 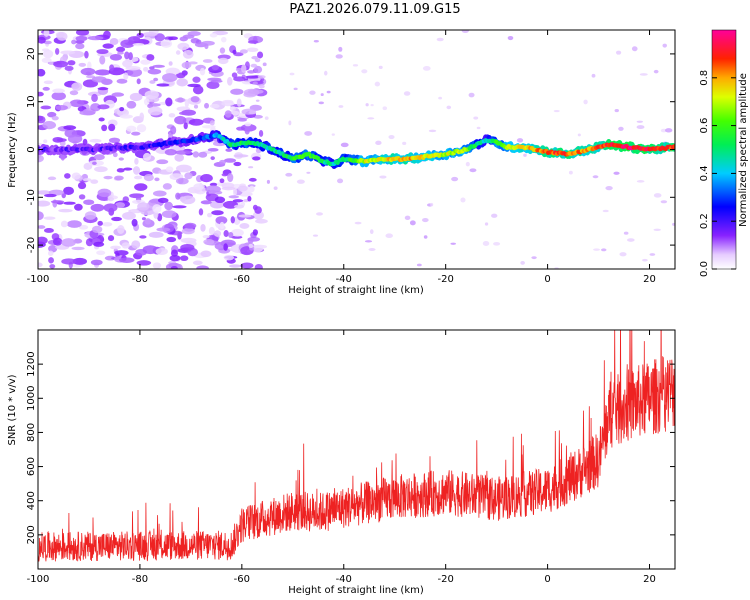 I want to click on colorbar-ticks: 0.0 0.2 0.4 0.6 0.8, so click(x=717, y=173).